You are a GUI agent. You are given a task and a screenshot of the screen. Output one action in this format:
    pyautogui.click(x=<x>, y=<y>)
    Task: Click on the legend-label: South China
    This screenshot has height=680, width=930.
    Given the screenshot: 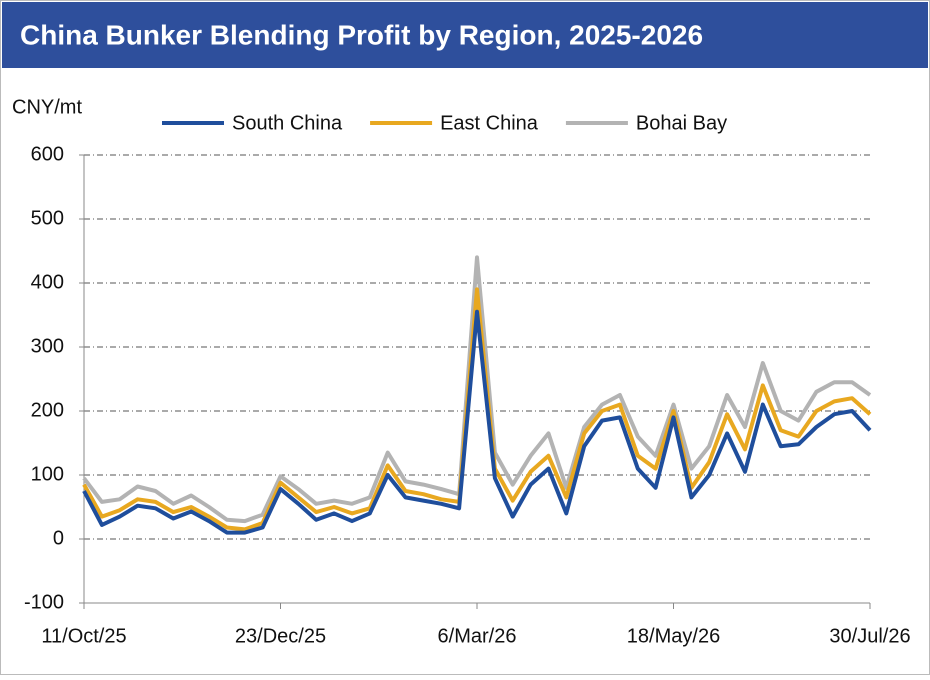 What is the action you would take?
    pyautogui.click(x=287, y=123)
    